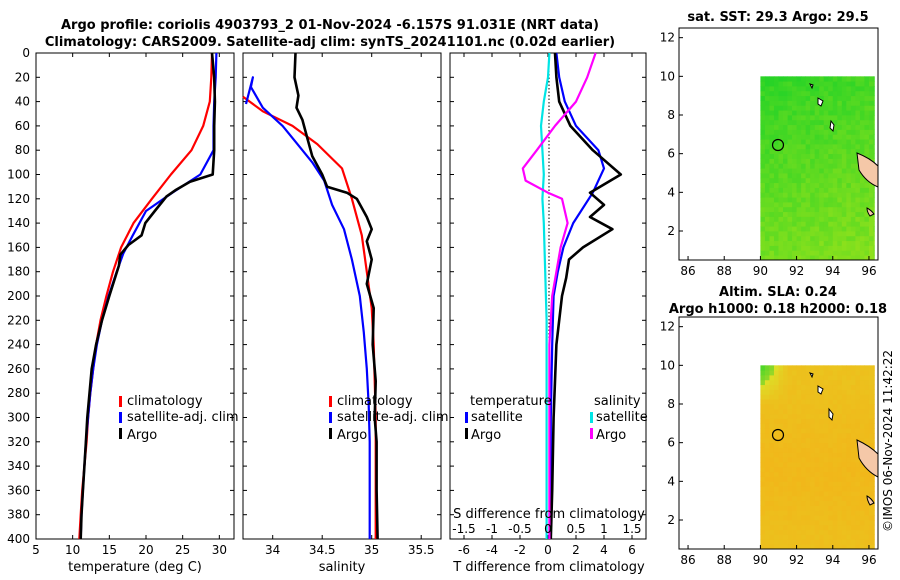 This screenshot has height=580, width=900. Describe the element at coordinates (671, 154) in the screenshot. I see `map-y-tick-label: 6` at that location.